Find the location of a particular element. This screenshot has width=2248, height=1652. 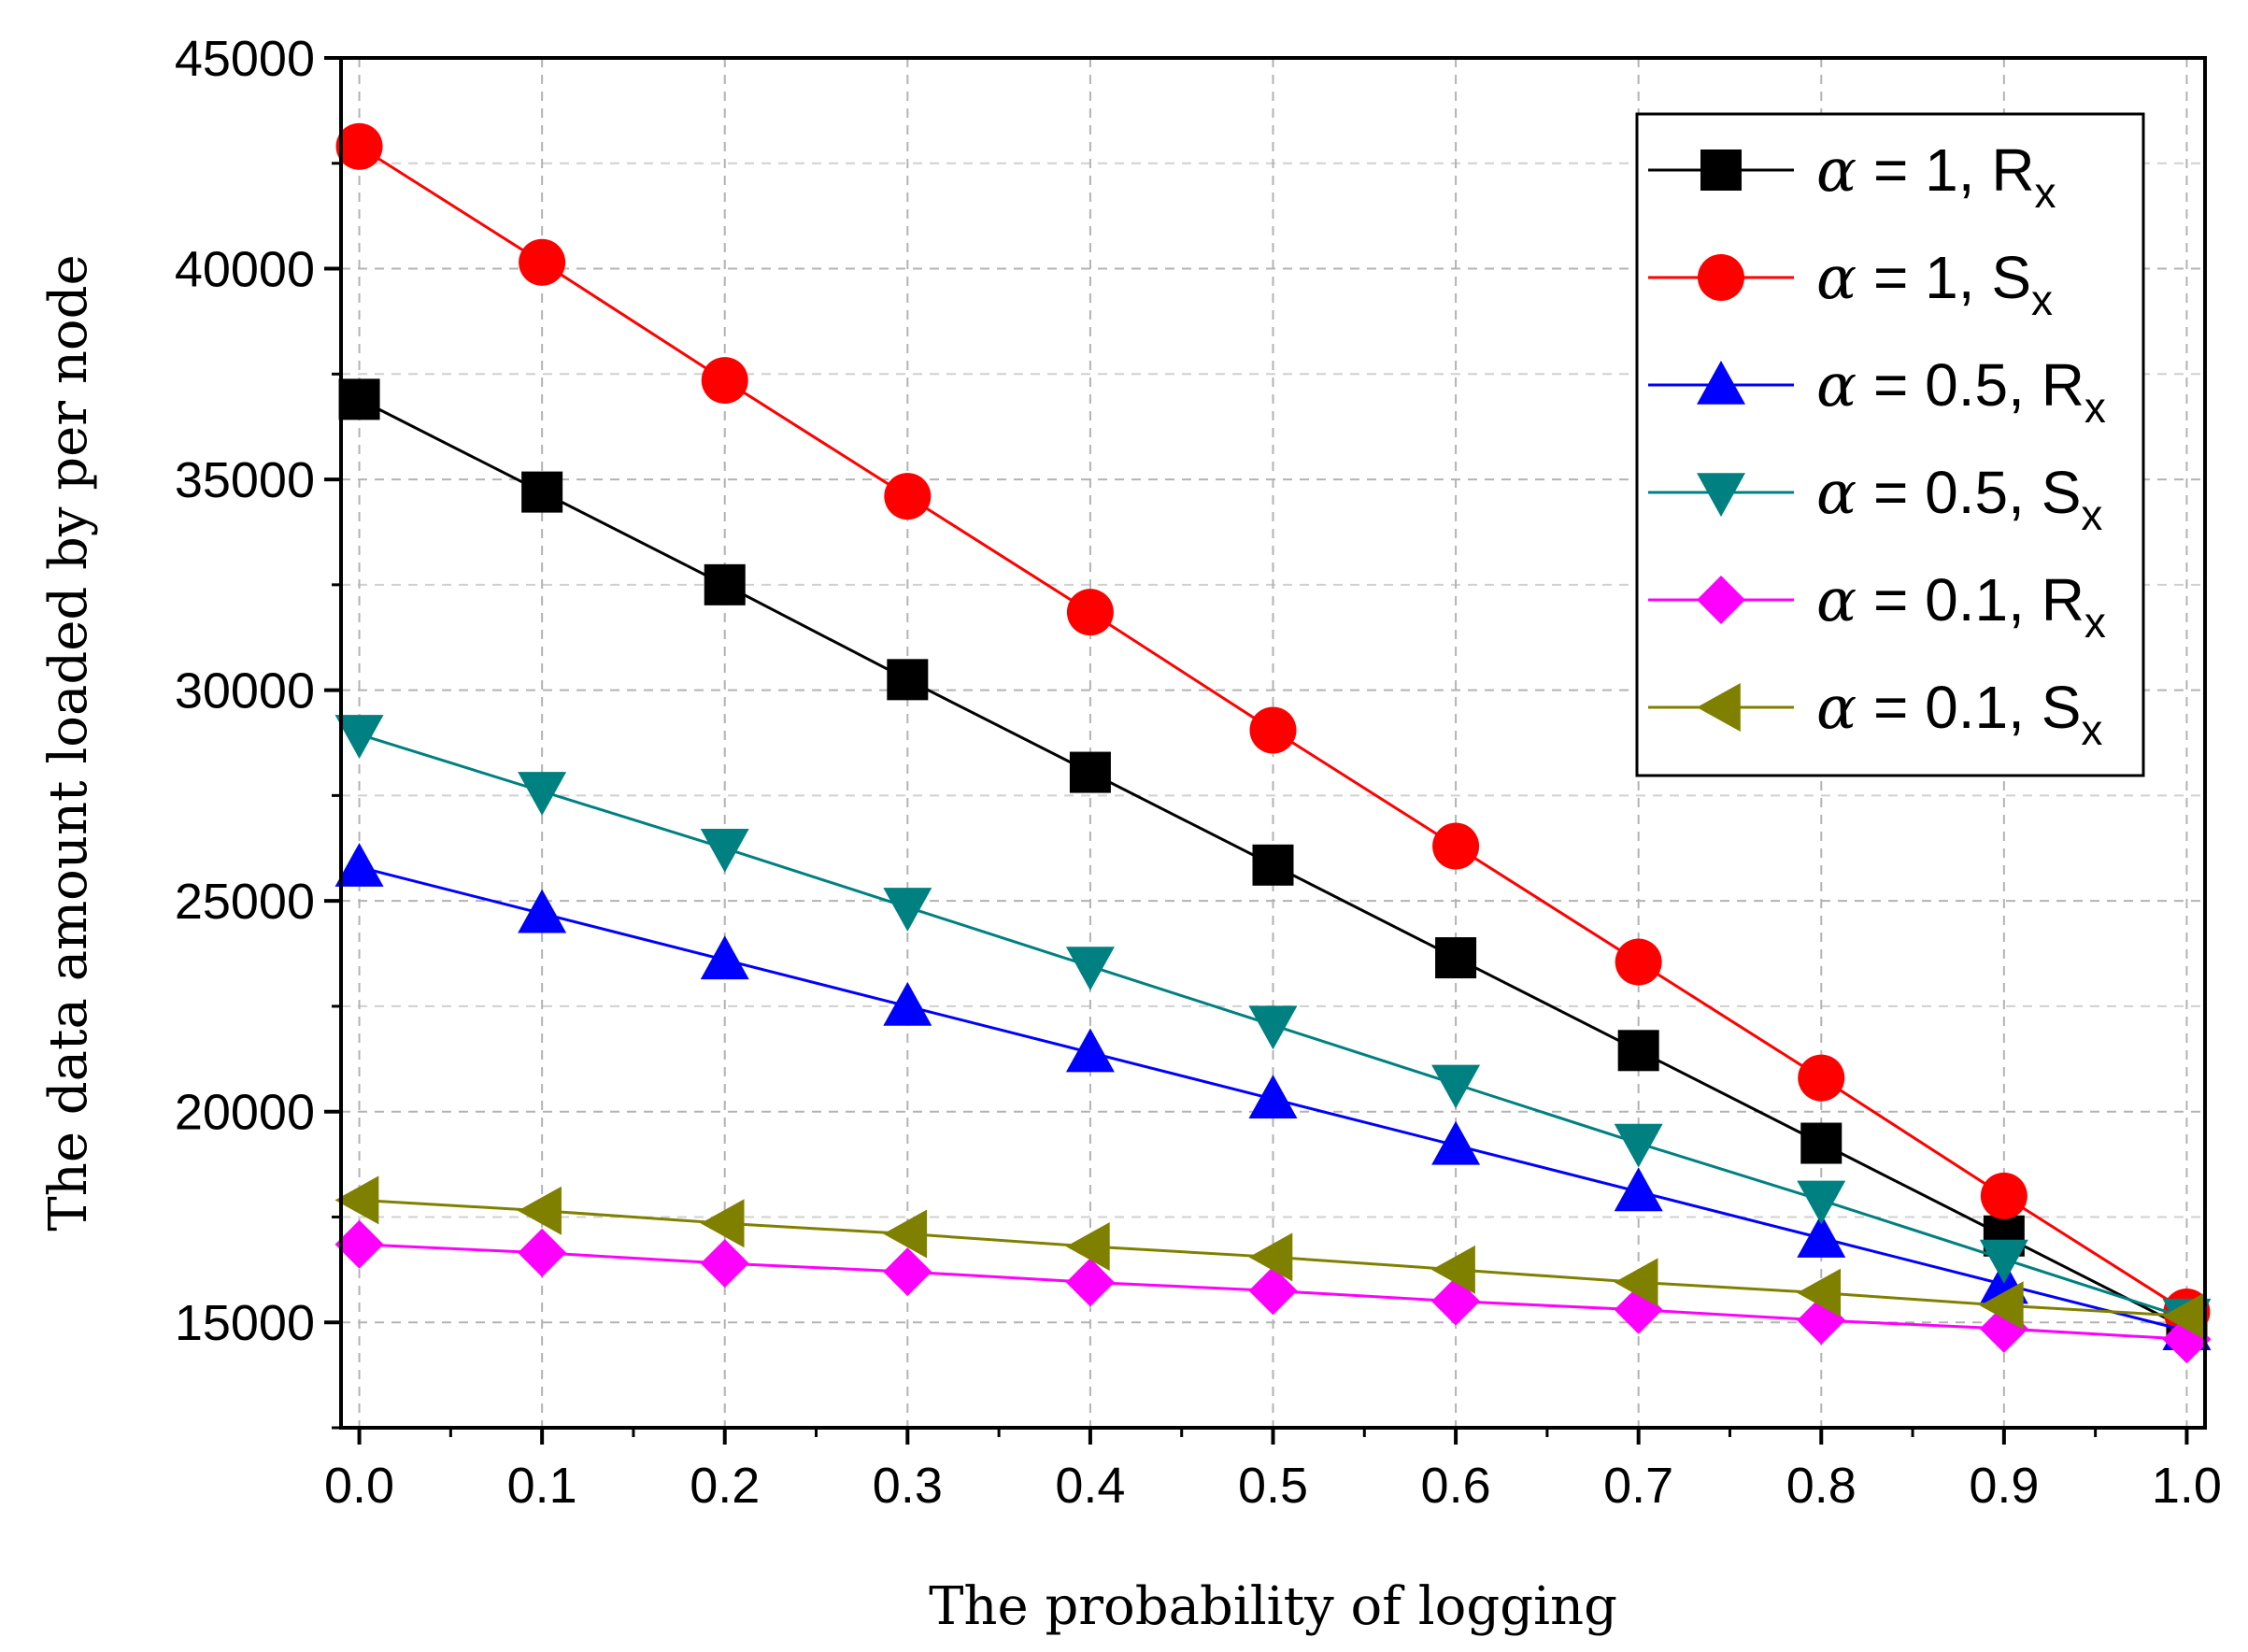

legend-item: α = 1, Sx is located at coordinates (1851, 284).